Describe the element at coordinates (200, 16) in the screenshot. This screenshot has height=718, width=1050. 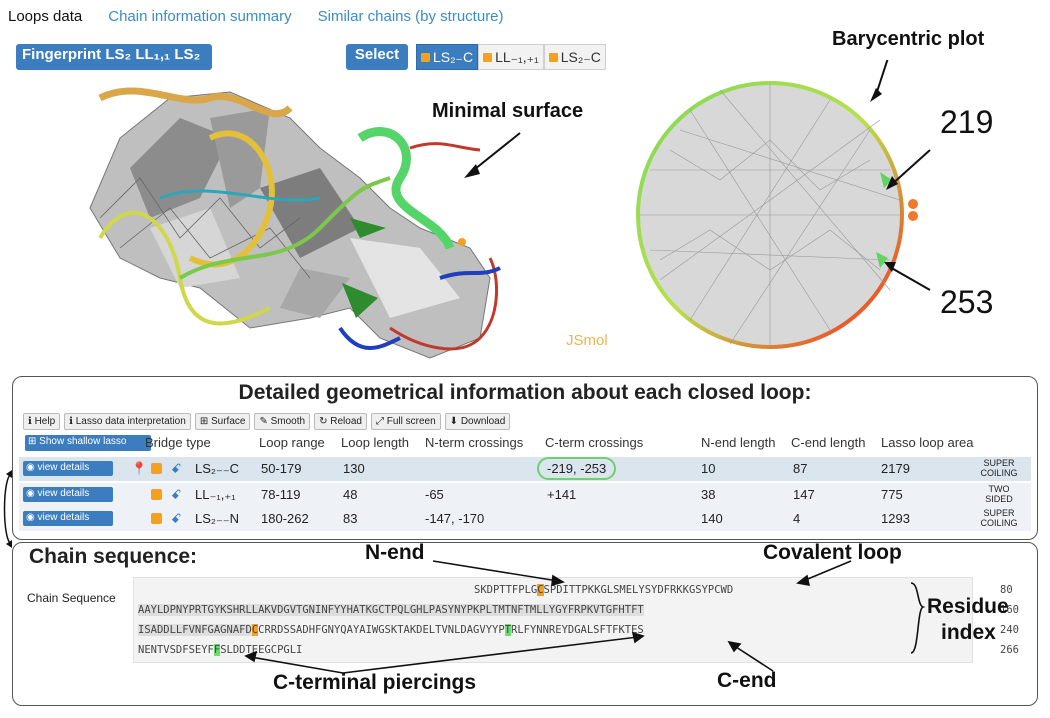
I see `tab-chain-information-summary: Chain information summary` at that location.